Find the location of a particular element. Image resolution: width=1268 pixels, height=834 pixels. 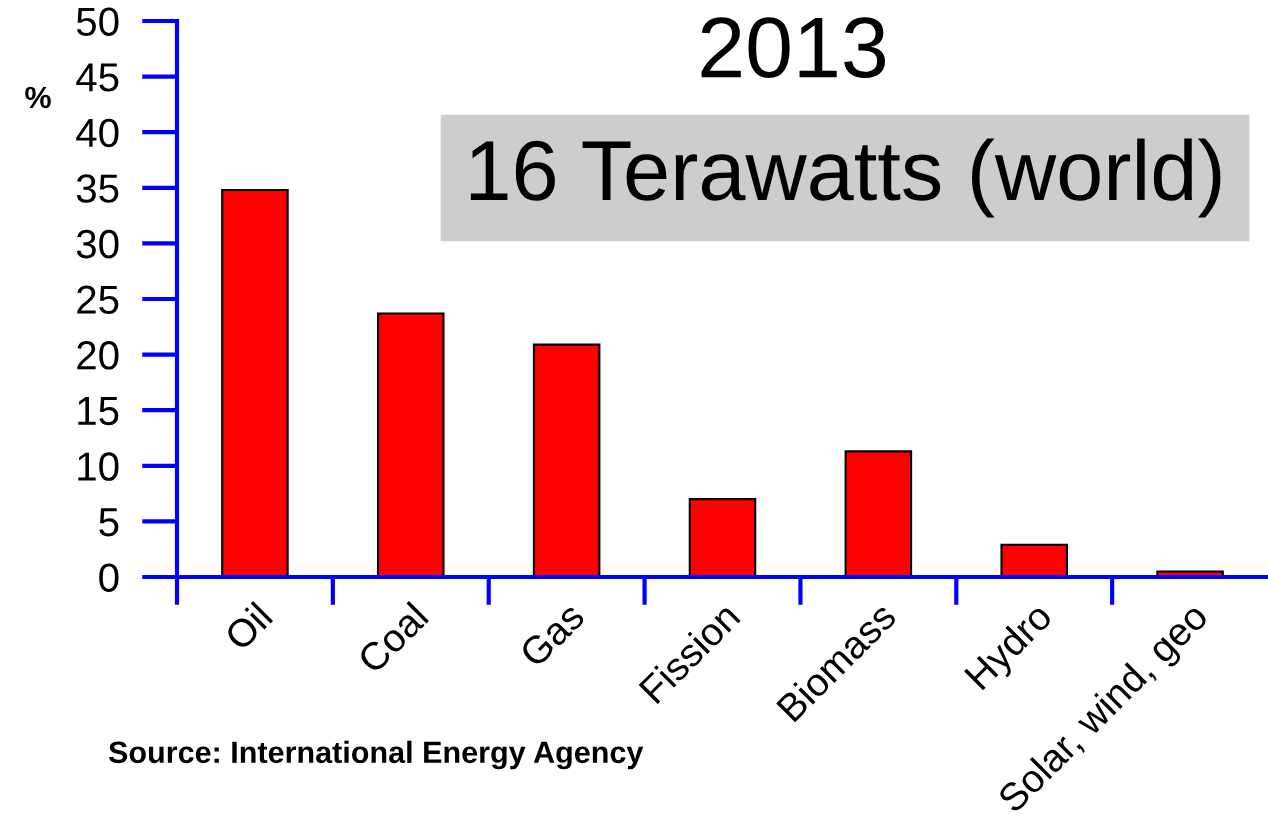

y-tick-label: 45 is located at coordinates (97, 77).